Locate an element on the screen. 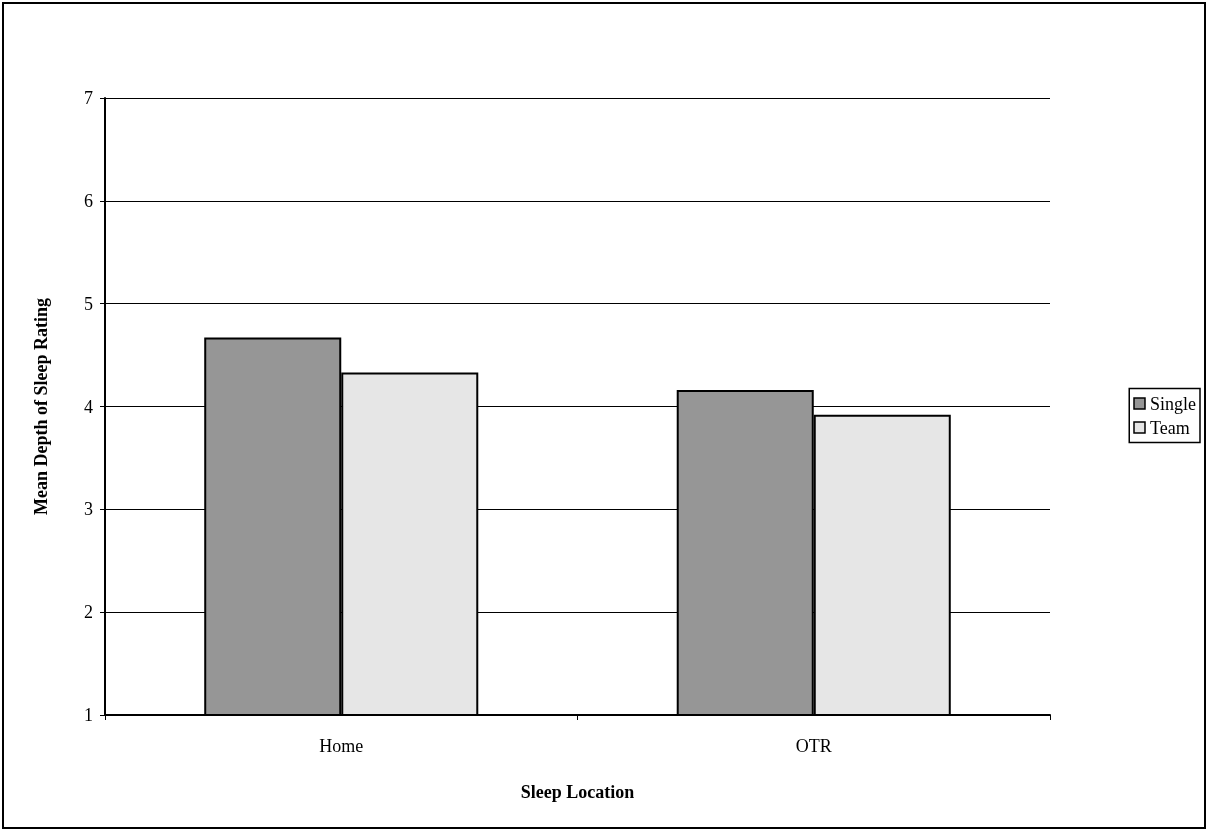  y-tick-label: 7 is located at coordinates (88, 98).